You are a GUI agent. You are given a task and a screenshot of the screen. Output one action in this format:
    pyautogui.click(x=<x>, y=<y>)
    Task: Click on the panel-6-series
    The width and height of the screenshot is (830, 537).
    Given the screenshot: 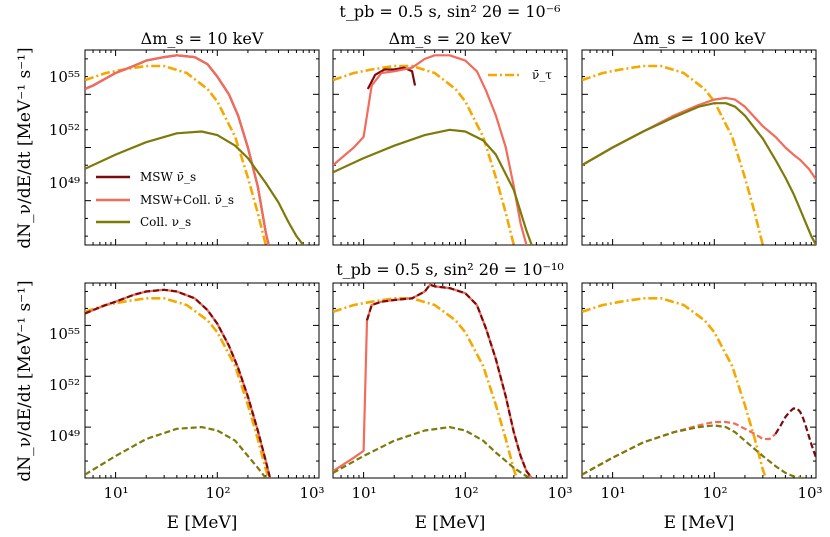 What is the action you would take?
    pyautogui.click(x=699, y=387)
    